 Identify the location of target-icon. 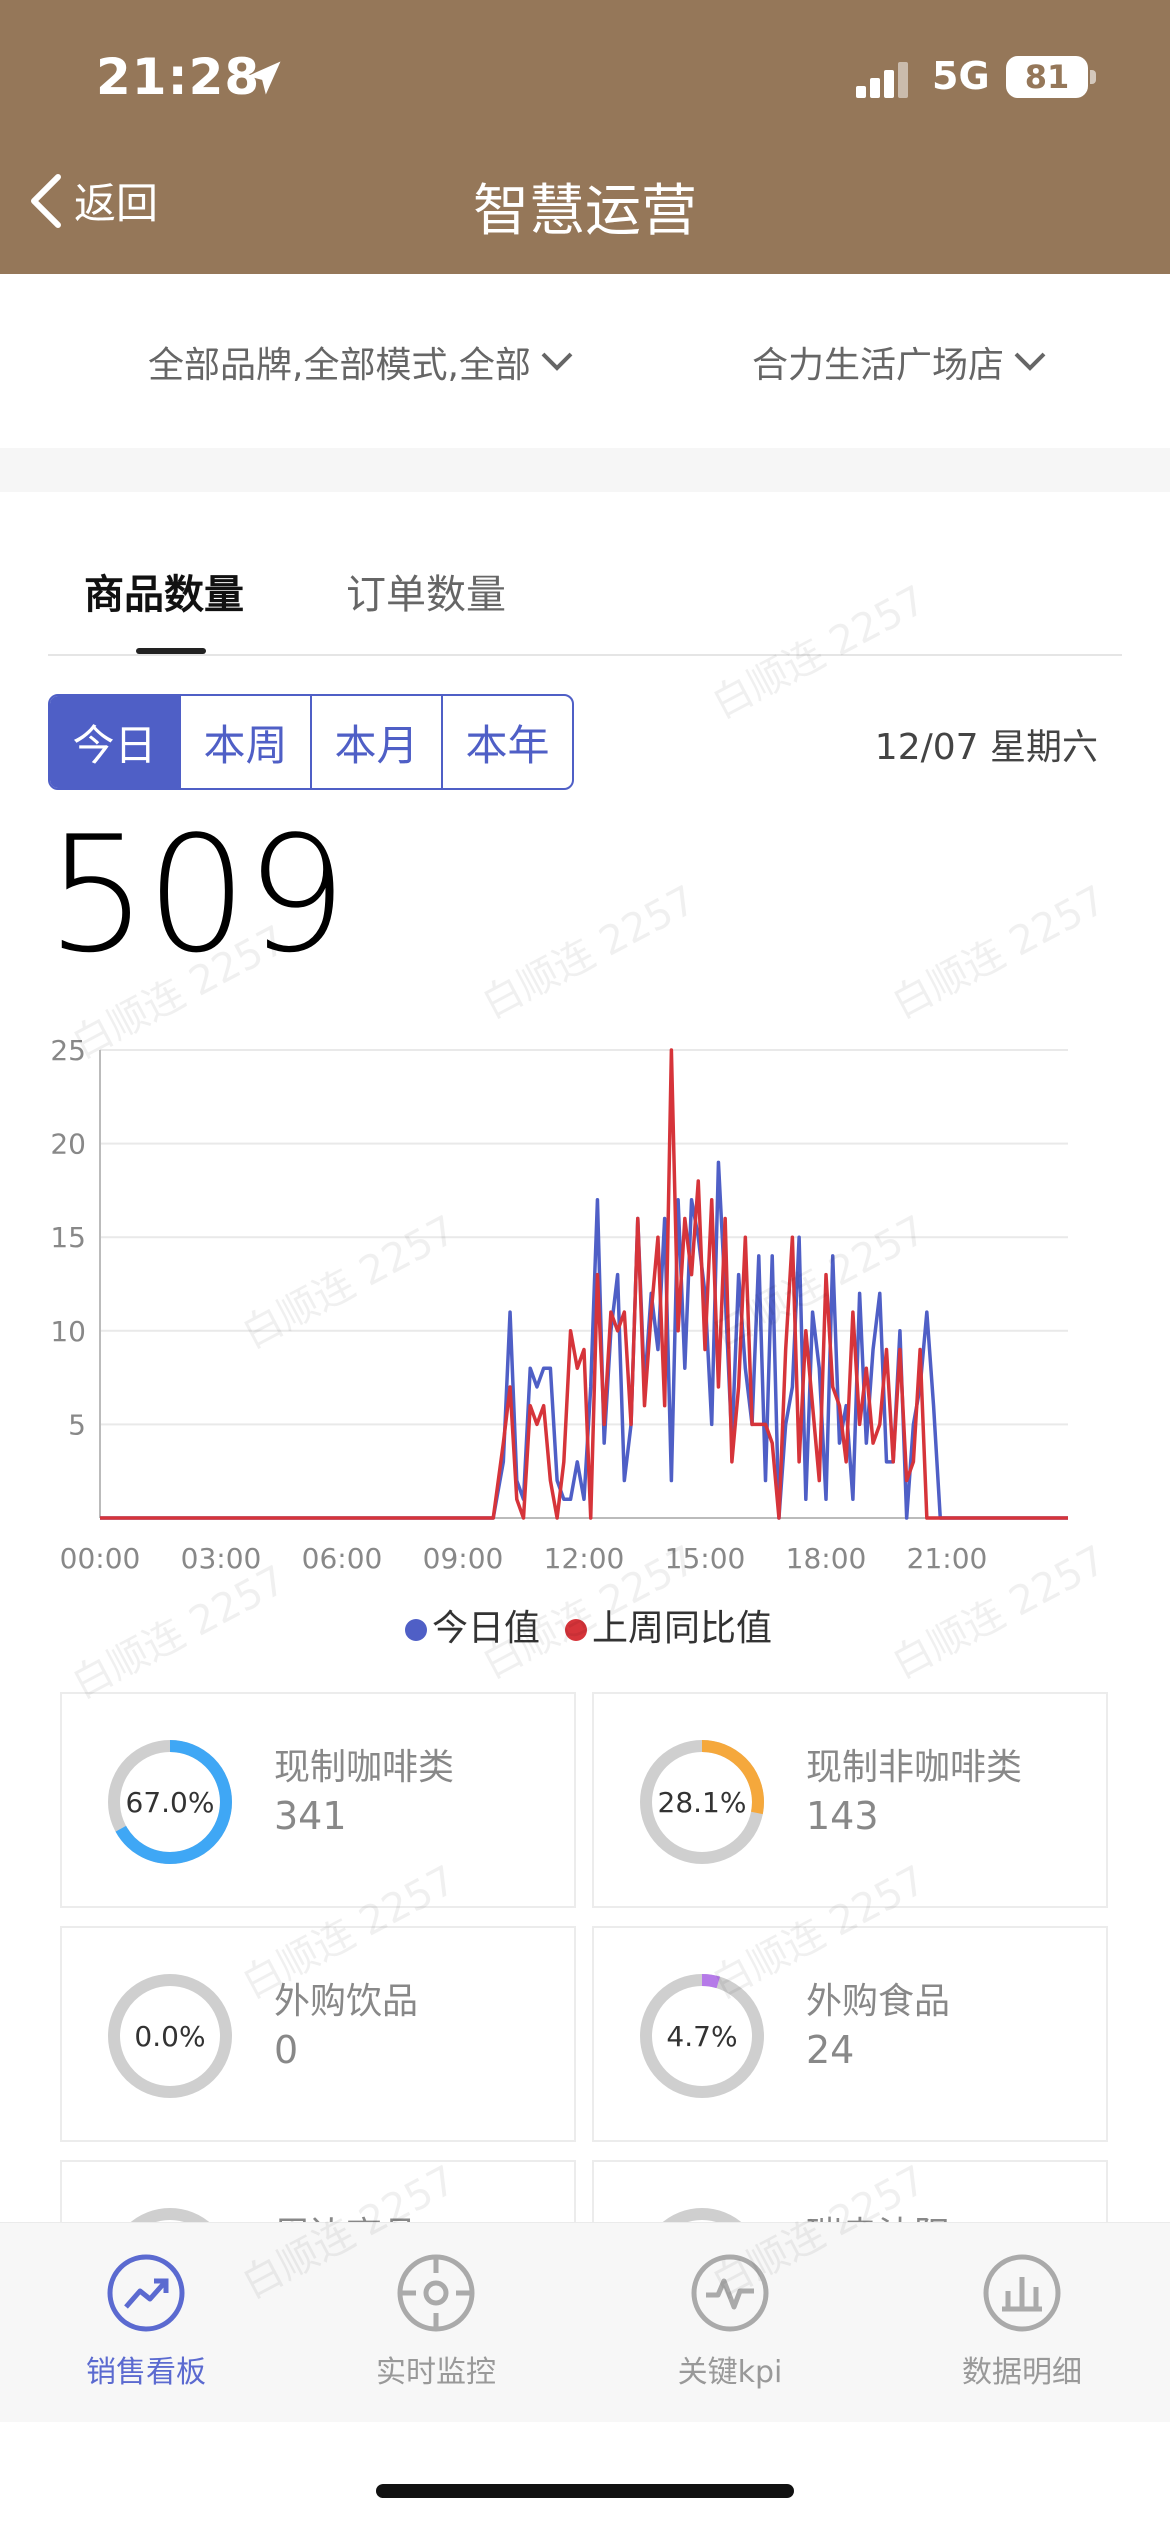
(436, 2293).